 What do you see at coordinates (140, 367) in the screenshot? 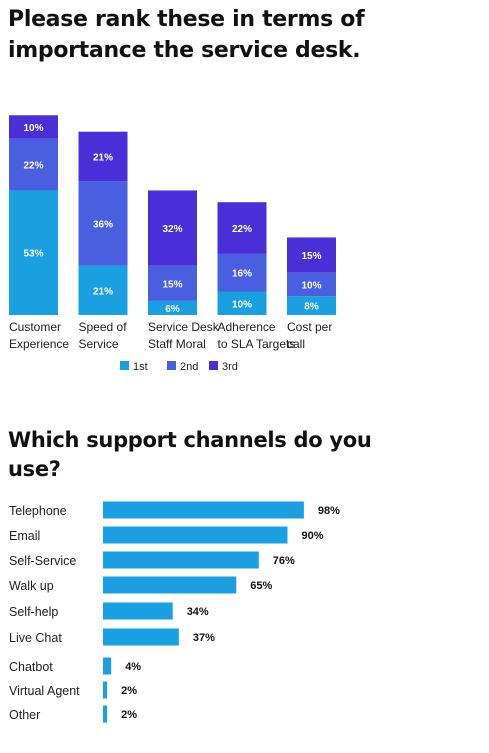
I see `legend-label-1st: 1st` at bounding box center [140, 367].